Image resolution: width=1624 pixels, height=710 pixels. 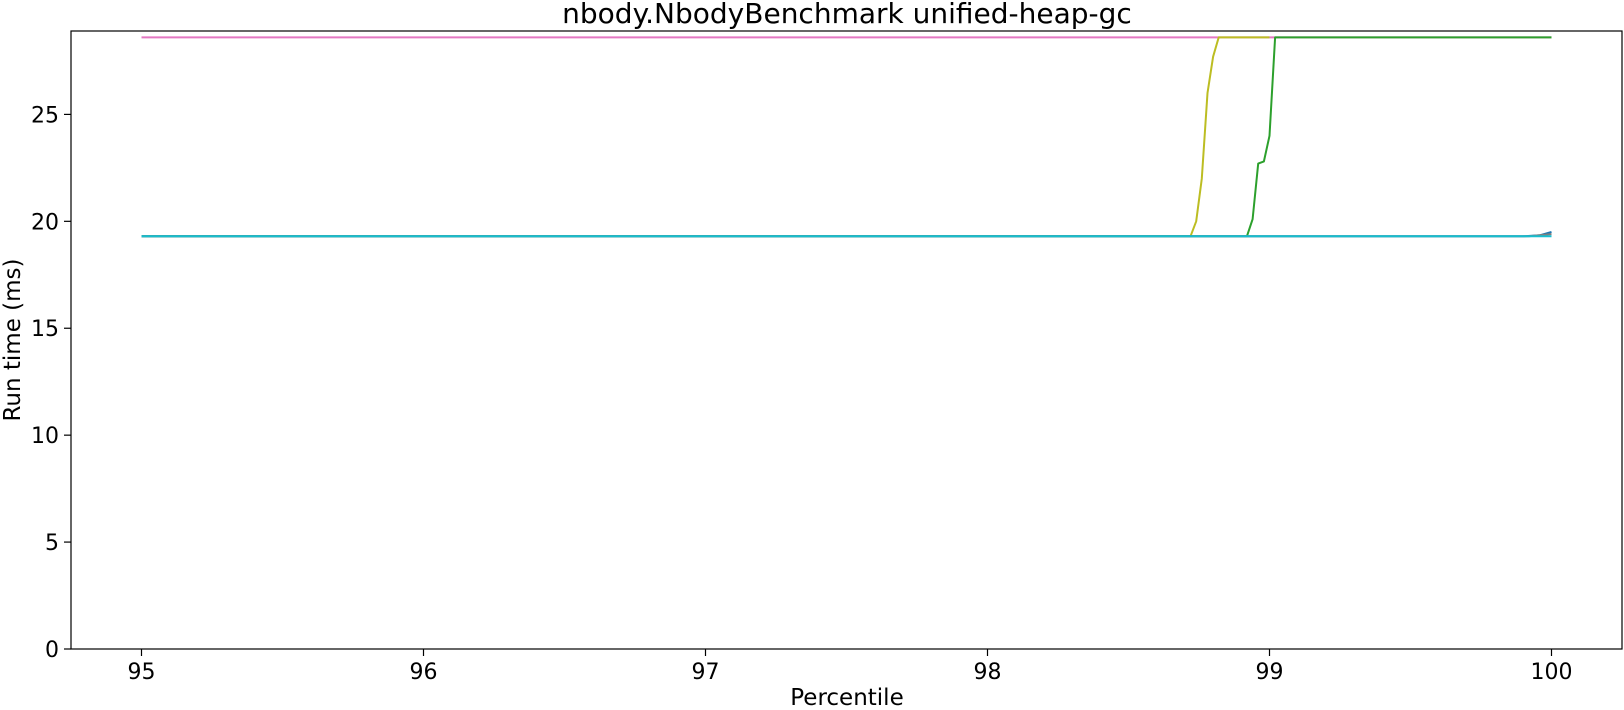 I want to click on y-tick-label: 15, so click(x=45, y=329).